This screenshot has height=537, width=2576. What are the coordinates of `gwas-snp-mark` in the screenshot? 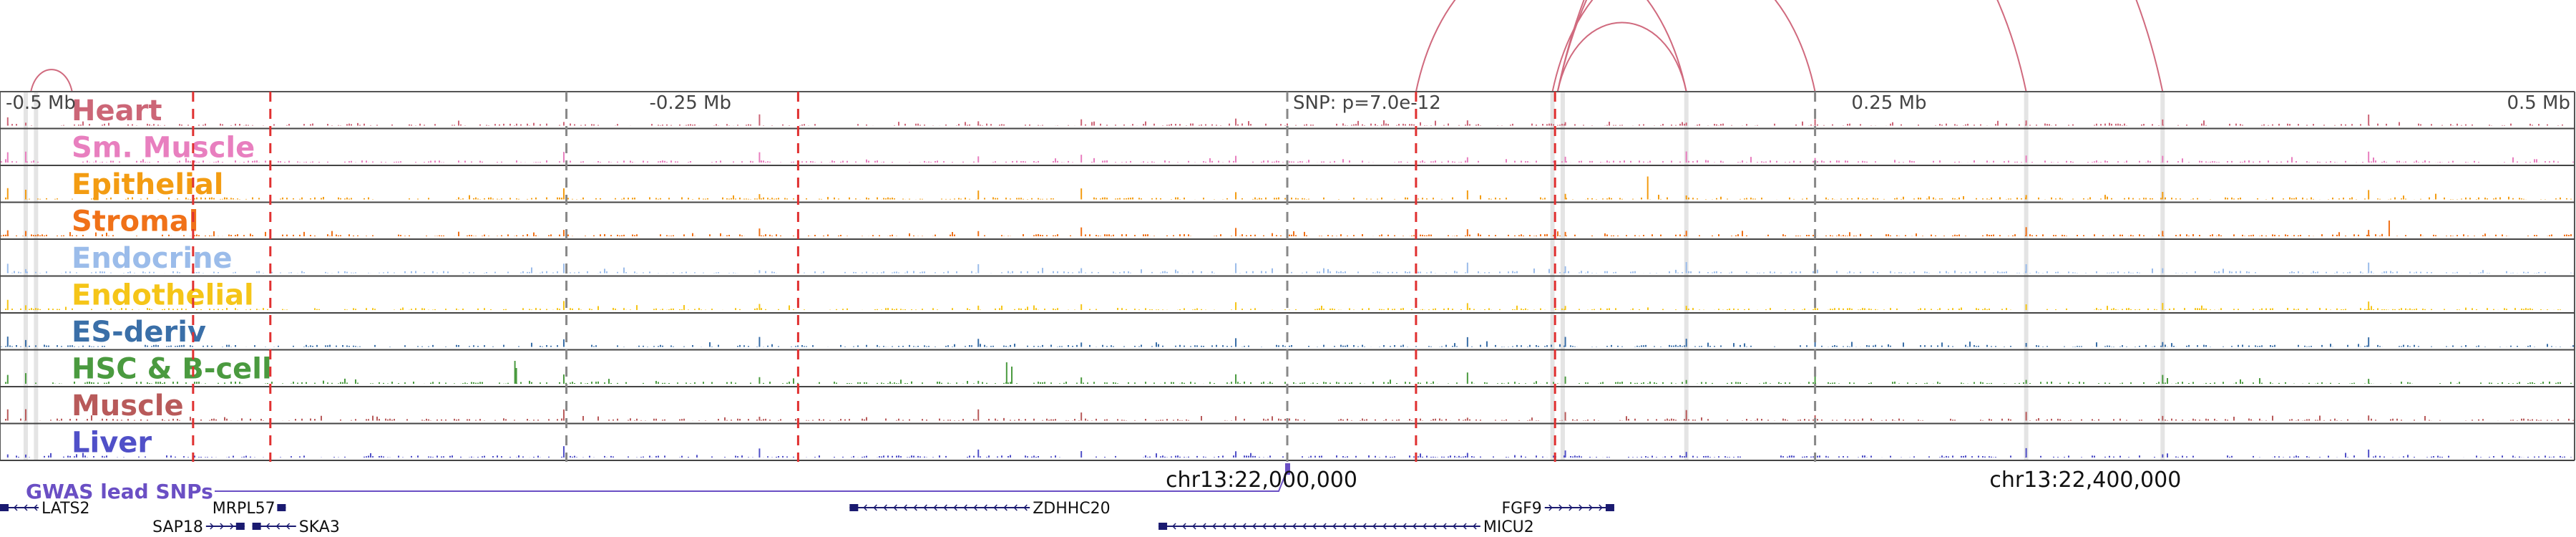 It's located at (1287, 469).